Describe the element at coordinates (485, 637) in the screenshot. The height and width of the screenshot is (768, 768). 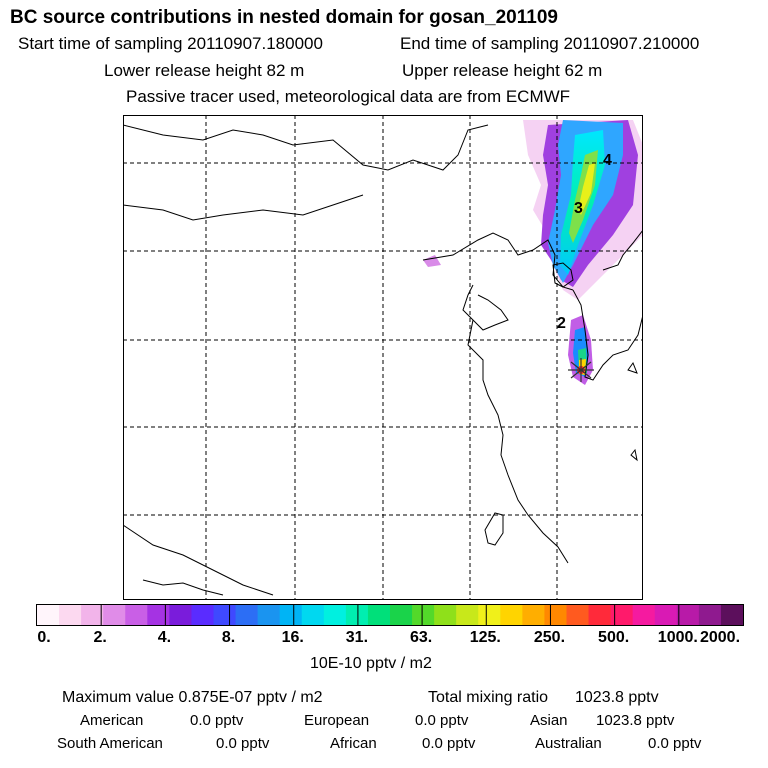
I see `colorbar-tick-label: 125.` at that location.